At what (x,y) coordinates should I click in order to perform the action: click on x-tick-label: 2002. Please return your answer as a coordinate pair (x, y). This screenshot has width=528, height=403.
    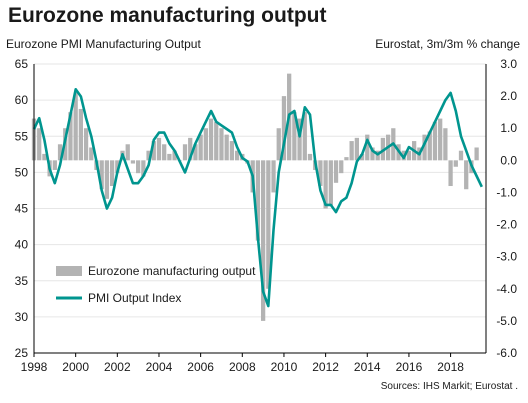
    Looking at the image, I should click on (117, 367).